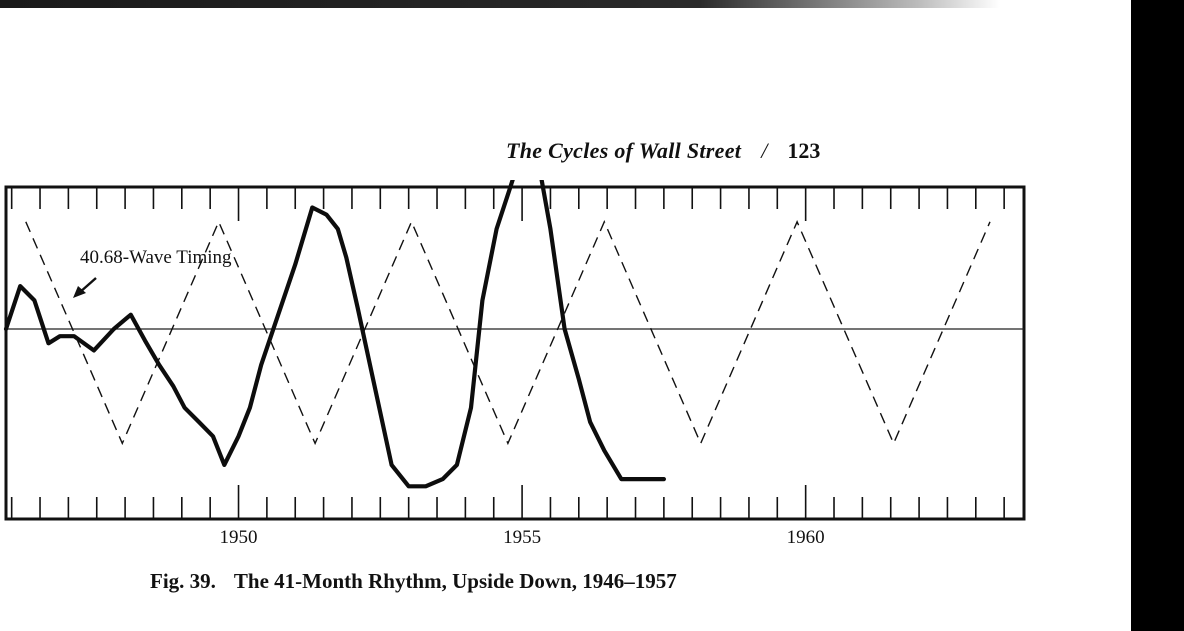 The width and height of the screenshot is (1184, 631). What do you see at coordinates (156, 257) in the screenshot?
I see `annotation-label: 40.68-Wave Timing` at bounding box center [156, 257].